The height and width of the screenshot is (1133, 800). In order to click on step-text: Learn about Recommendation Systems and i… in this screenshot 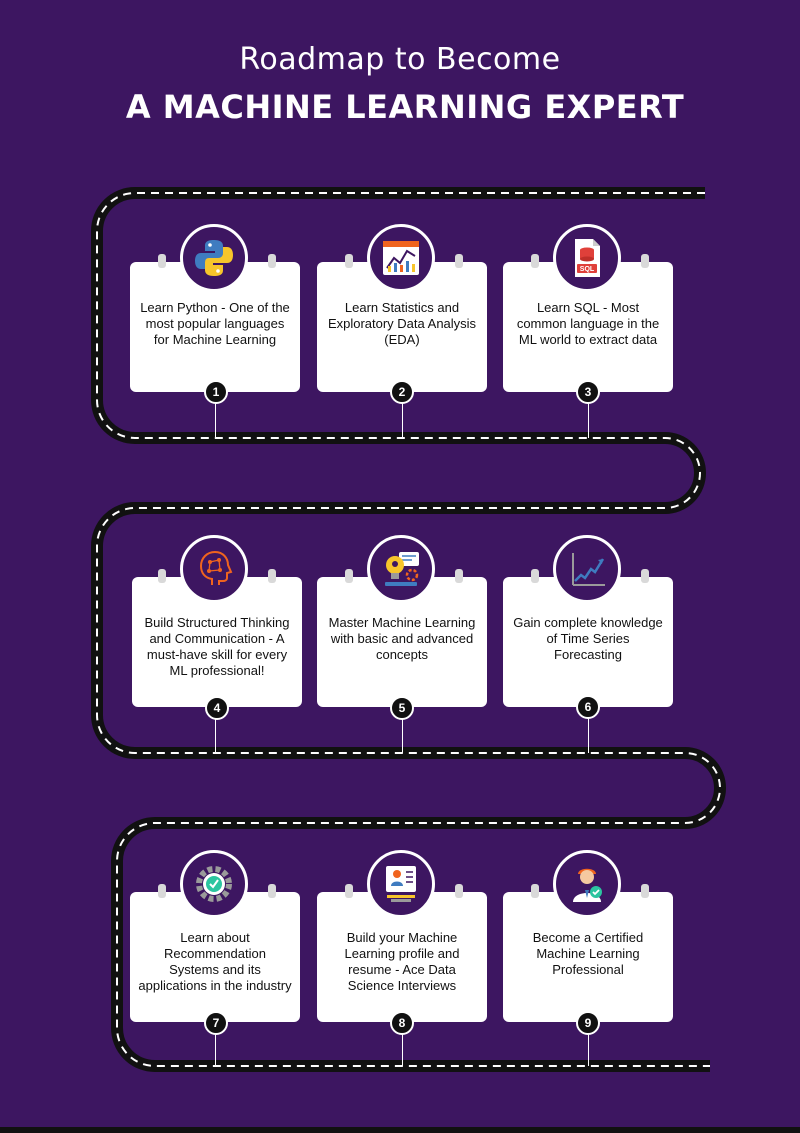, I will do `click(215, 961)`.